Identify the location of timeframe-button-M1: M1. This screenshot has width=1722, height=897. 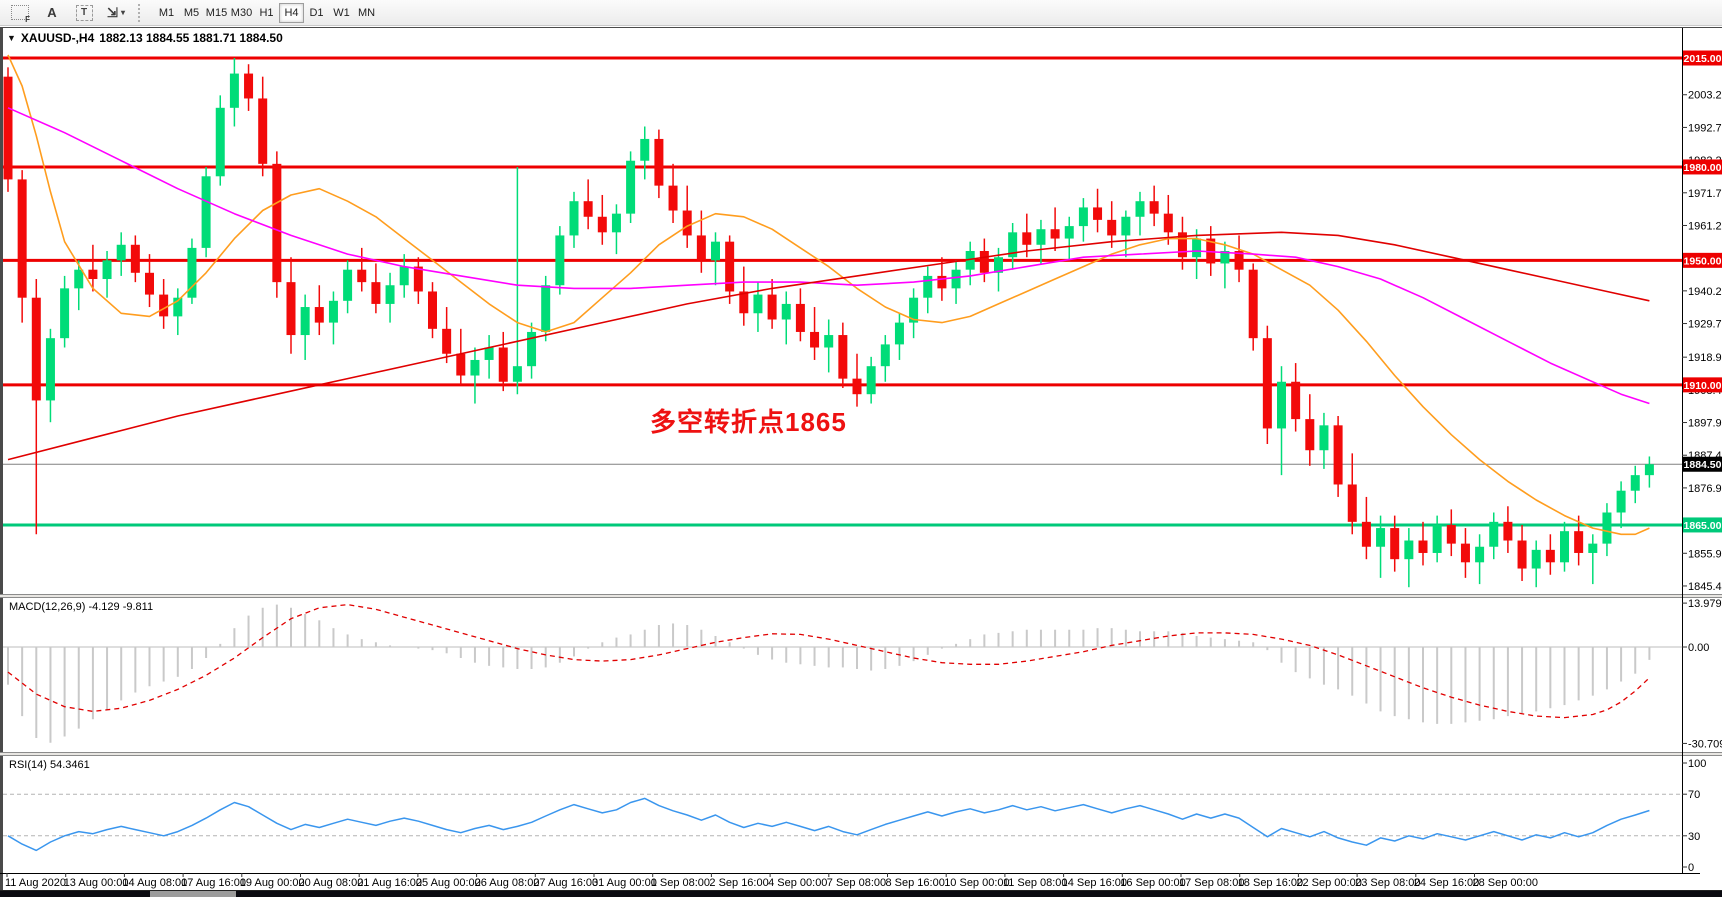
(166, 12).